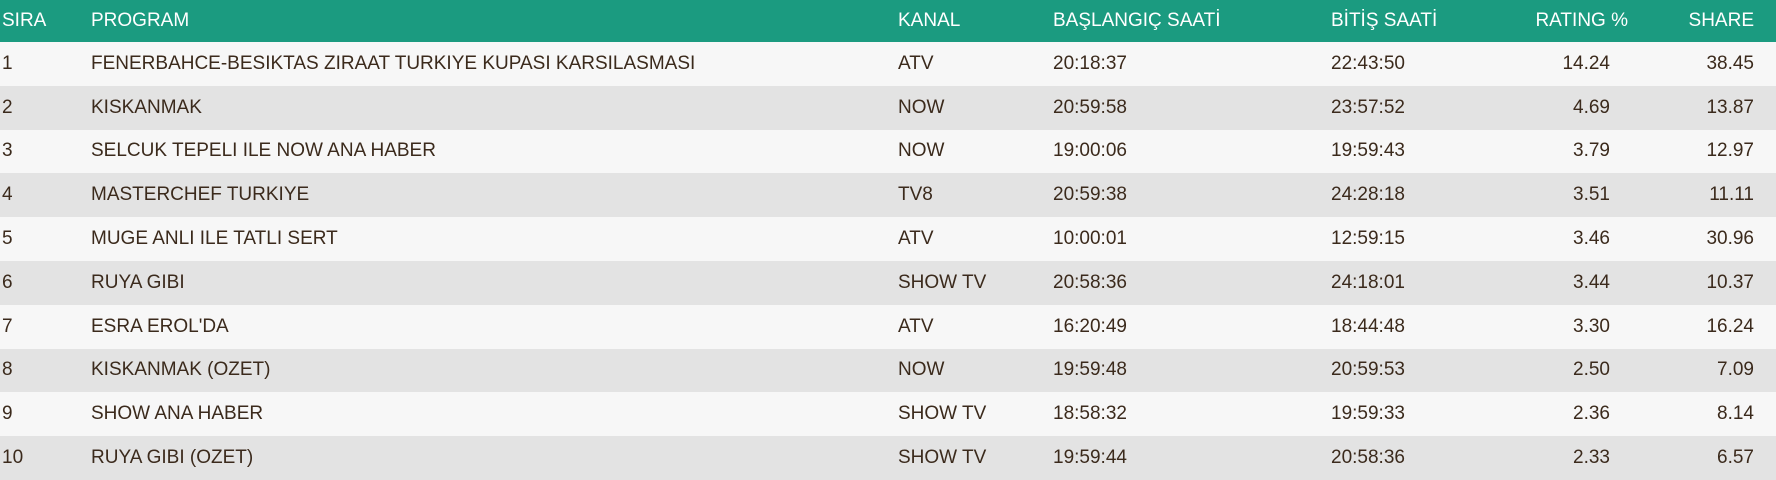 Image resolution: width=1776 pixels, height=480 pixels. I want to click on header-cell: BAŞLANGIÇ SAATİ, so click(1192, 21).